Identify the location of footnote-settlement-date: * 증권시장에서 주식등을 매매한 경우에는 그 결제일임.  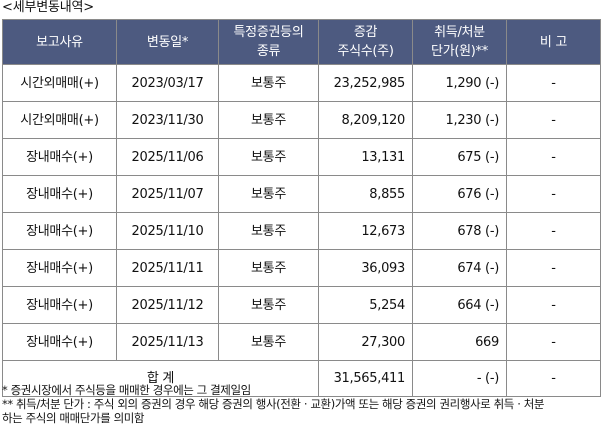
(126, 390).